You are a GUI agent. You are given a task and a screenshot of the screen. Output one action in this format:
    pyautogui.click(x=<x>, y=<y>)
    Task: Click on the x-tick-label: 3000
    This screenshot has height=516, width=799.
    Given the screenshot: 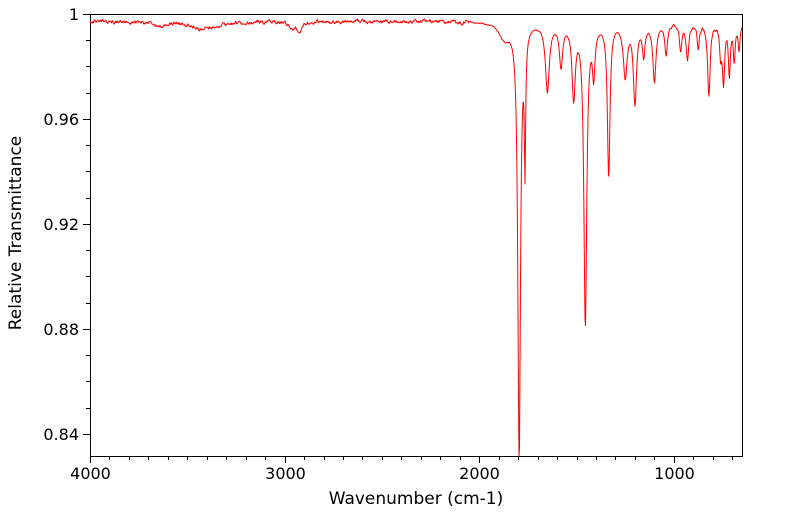 What is the action you would take?
    pyautogui.click(x=285, y=473)
    